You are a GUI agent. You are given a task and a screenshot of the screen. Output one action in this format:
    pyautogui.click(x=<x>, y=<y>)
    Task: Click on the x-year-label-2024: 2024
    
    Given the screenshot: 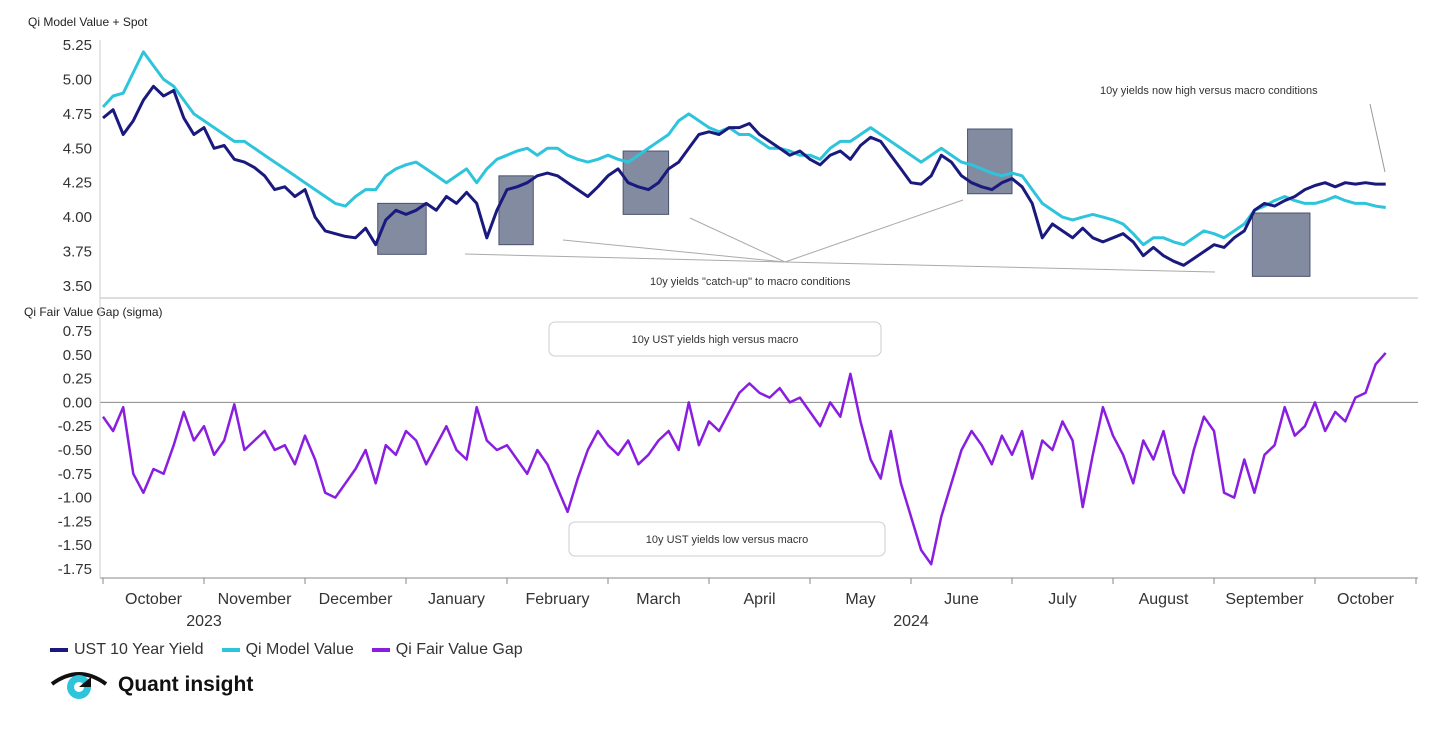 What is the action you would take?
    pyautogui.click(x=911, y=621)
    